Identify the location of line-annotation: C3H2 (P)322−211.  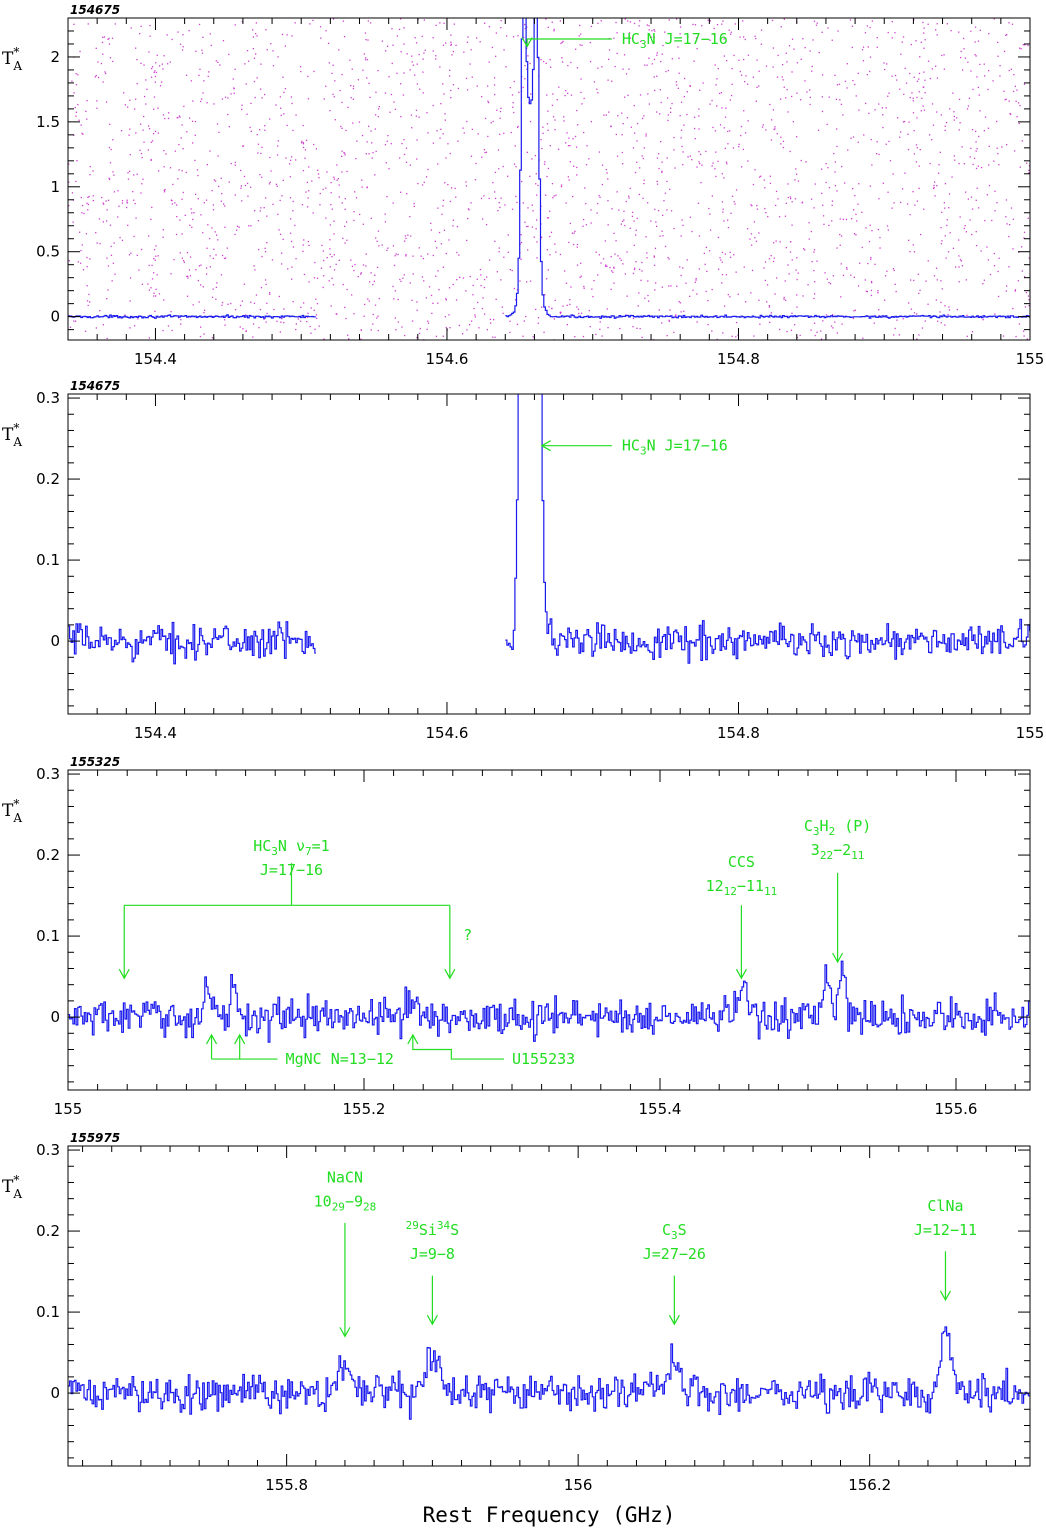
(837, 890).